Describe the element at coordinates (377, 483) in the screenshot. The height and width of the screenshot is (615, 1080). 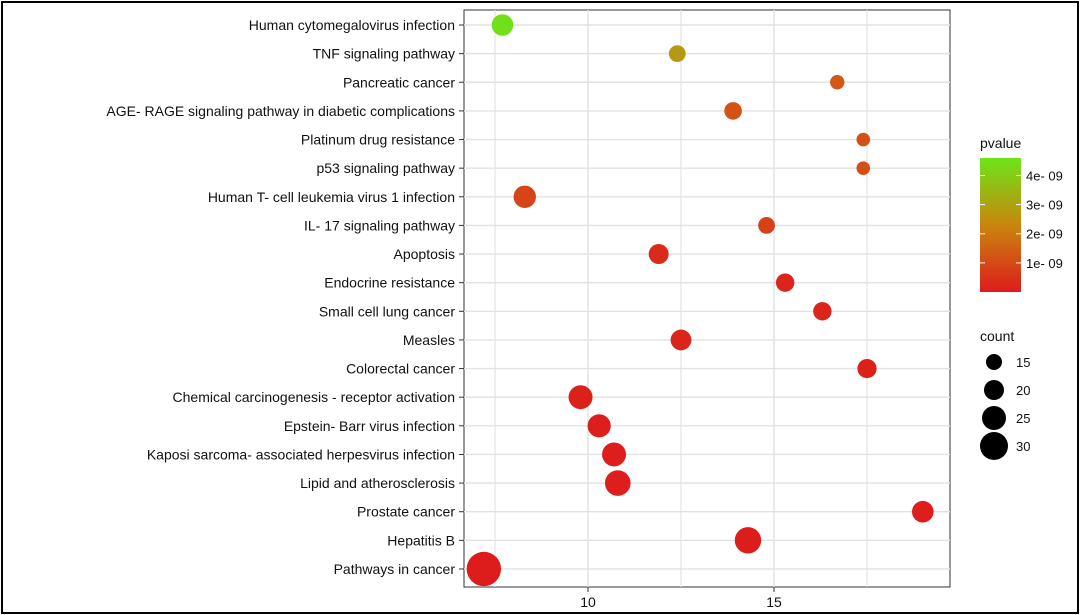
I see `y-tick-label: Lipid and atherosclerosis` at that location.